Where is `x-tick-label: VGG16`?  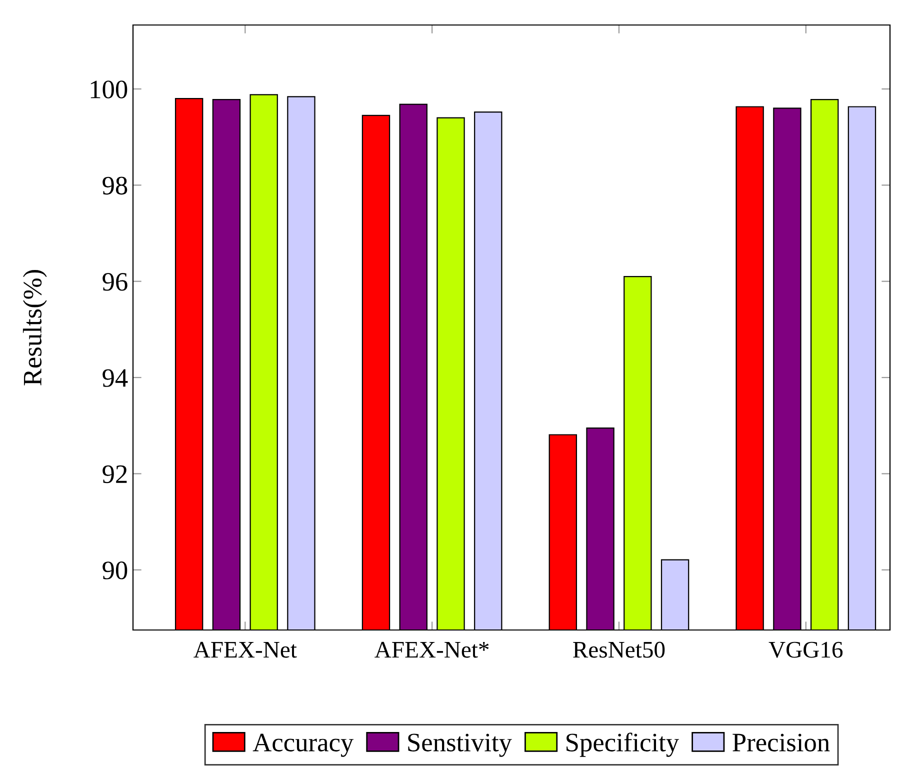 x-tick-label: VGG16 is located at coordinates (805, 650).